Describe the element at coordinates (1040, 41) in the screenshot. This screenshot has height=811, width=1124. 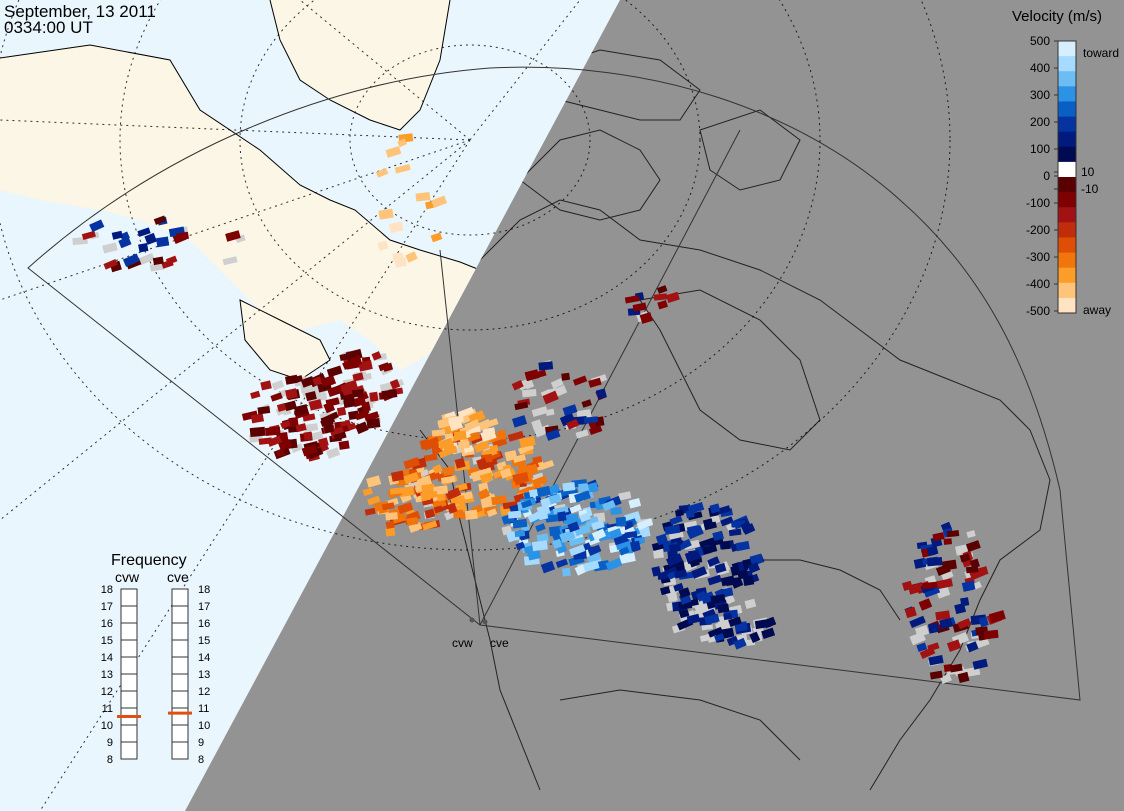
I see `velocity-tick-label: 500` at that location.